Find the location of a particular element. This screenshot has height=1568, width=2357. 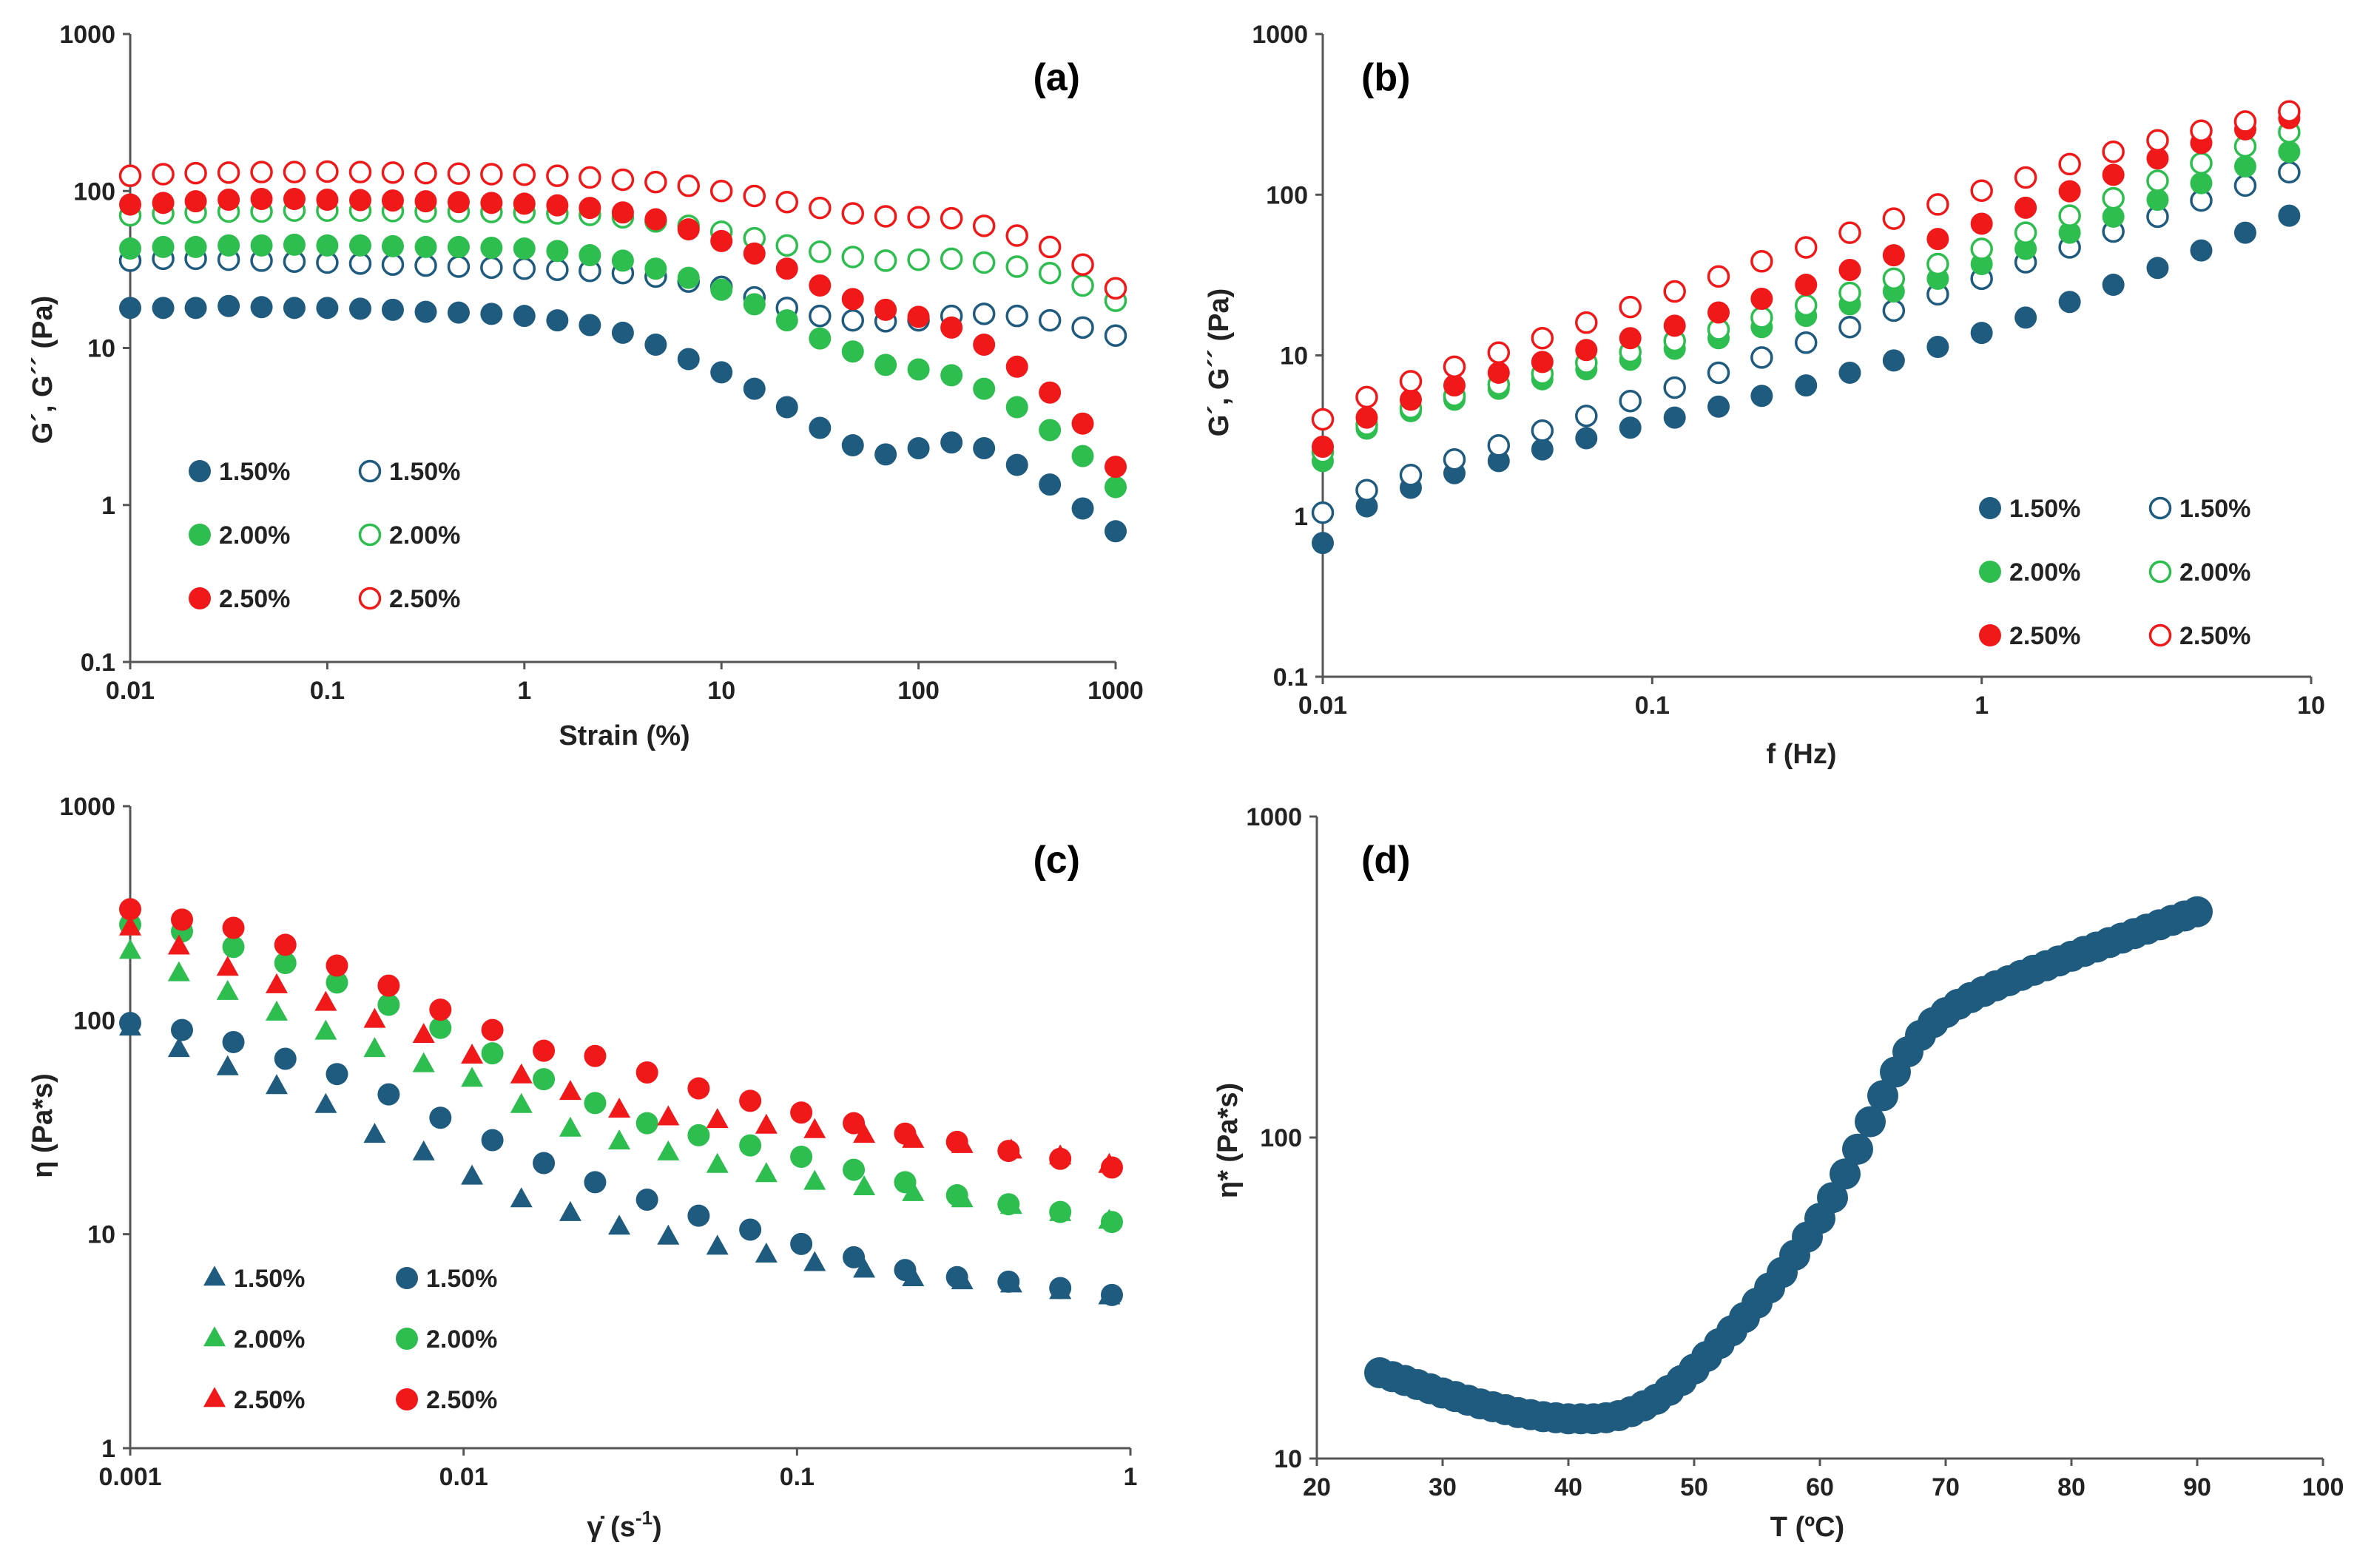

panel-label-d: (d) is located at coordinates (1385, 860).